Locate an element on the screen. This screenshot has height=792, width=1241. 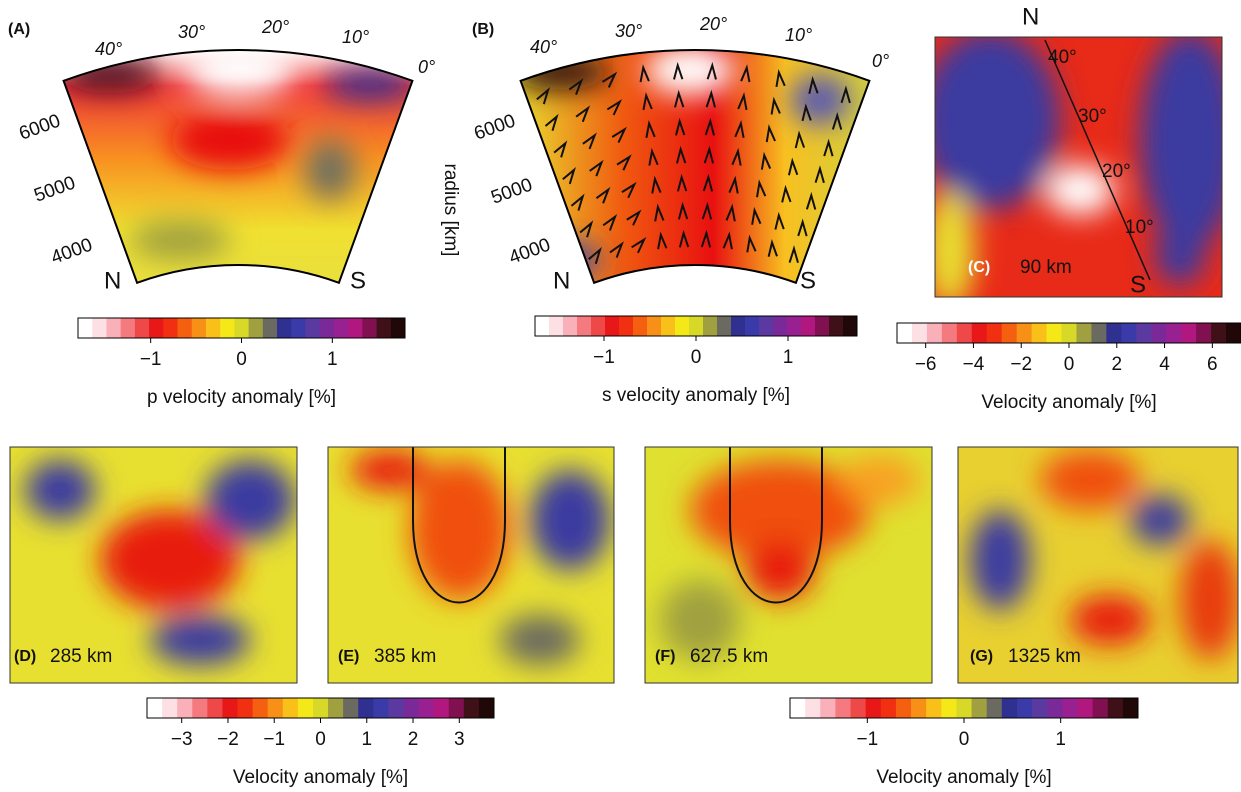
colorbar-tick-label: 2 is located at coordinates (413, 739).